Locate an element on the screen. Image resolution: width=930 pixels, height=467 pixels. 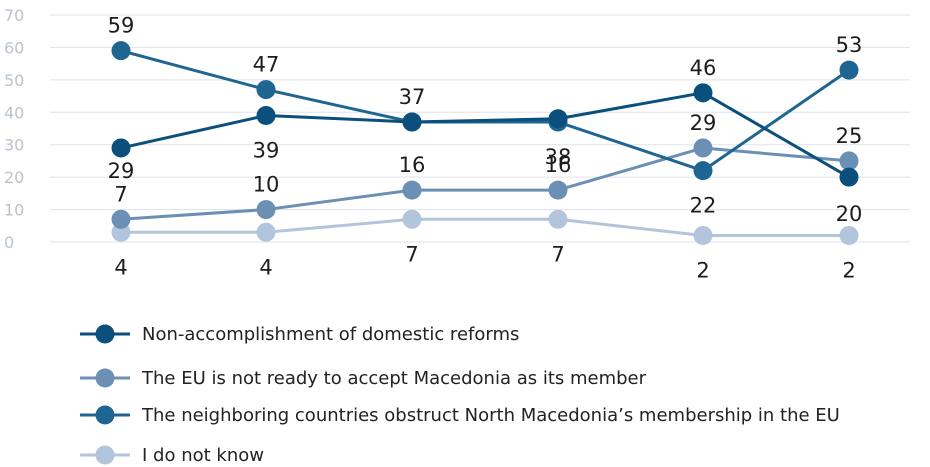
data-label: 39 is located at coordinates (266, 151).